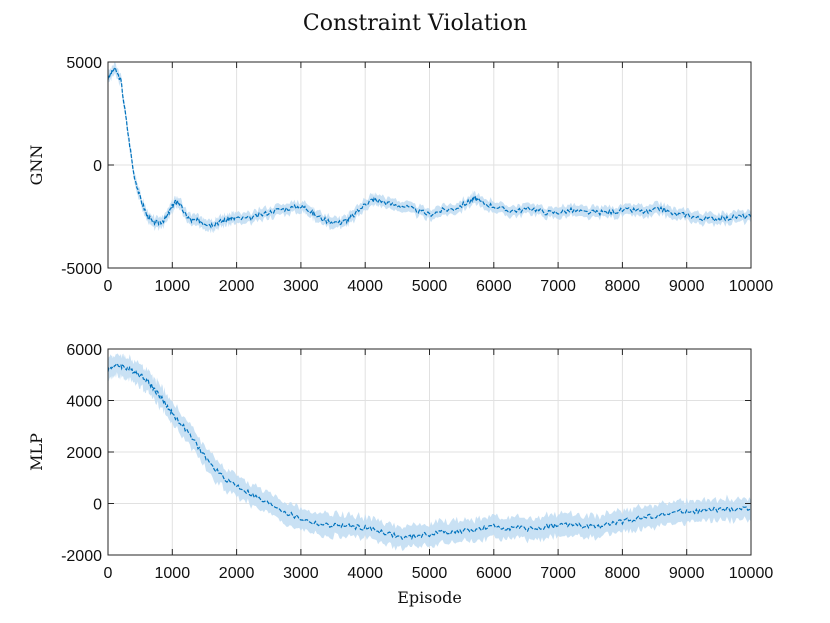 The image size is (830, 623). What do you see at coordinates (36, 165) in the screenshot?
I see `gnn-ylabel: GNN` at bounding box center [36, 165].